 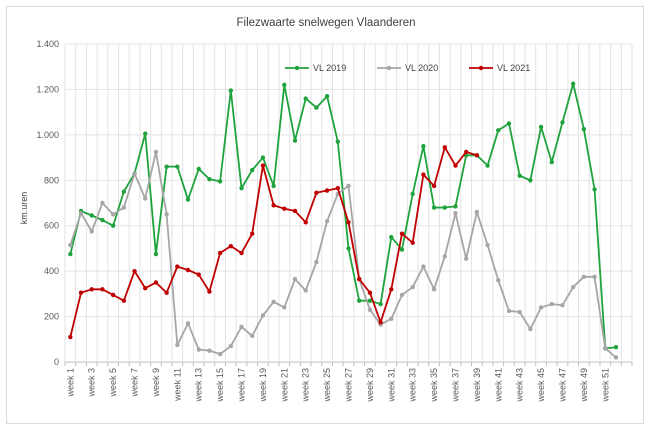 What do you see at coordinates (284, 385) in the screenshot?
I see `x-tick-label: week 21` at bounding box center [284, 385].